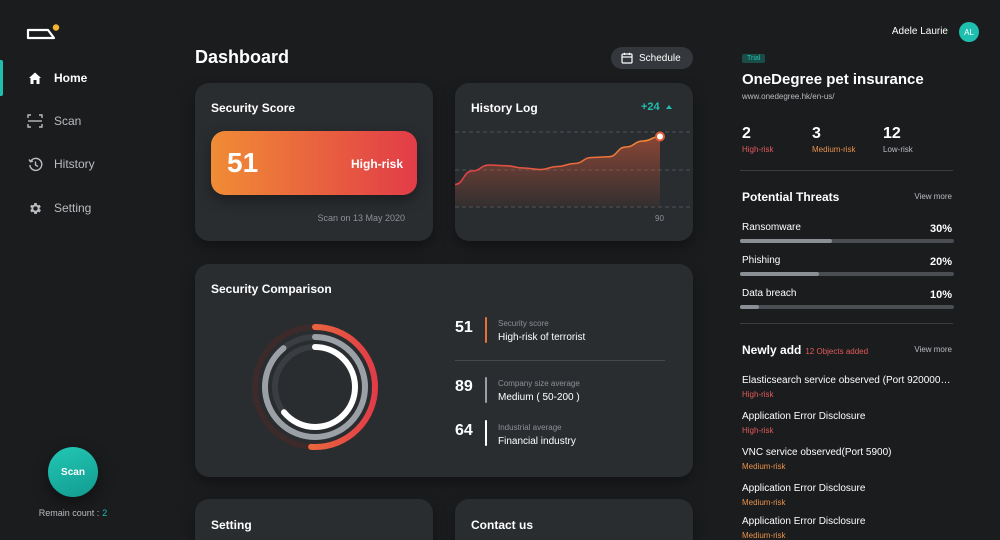 The image size is (1000, 540). What do you see at coordinates (530, 427) in the screenshot?
I see `comparison-caption: Industrial average` at bounding box center [530, 427].